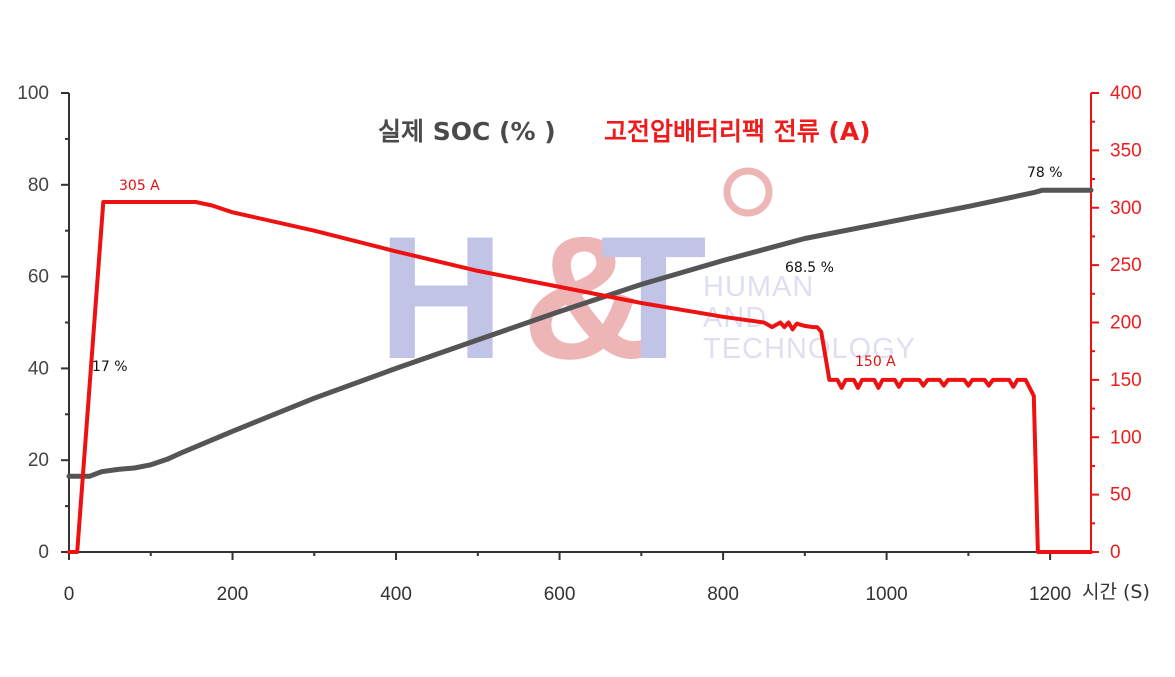 This screenshot has width=1175, height=677. Describe the element at coordinates (1126, 323) in the screenshot. I see `y-right-tick-label: 200` at that location.